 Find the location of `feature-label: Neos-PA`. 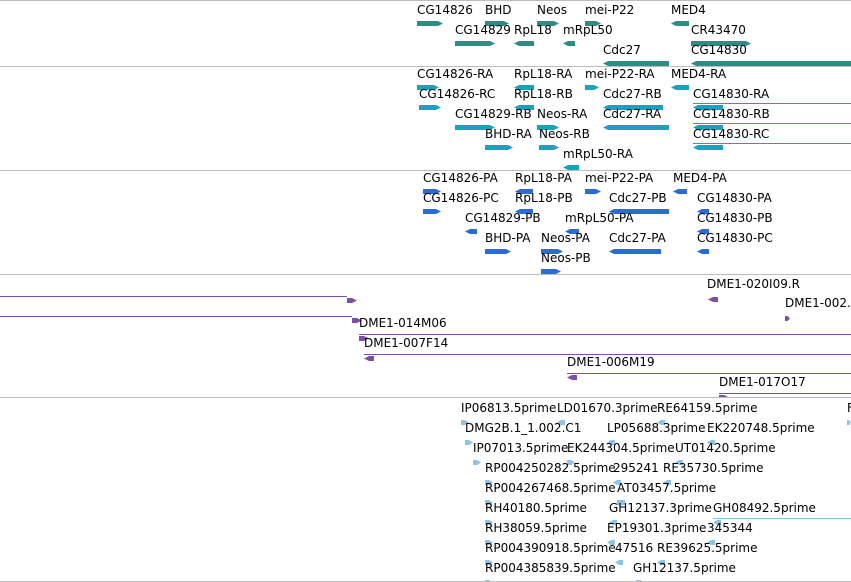

feature-label: Neos-PA is located at coordinates (565, 238).